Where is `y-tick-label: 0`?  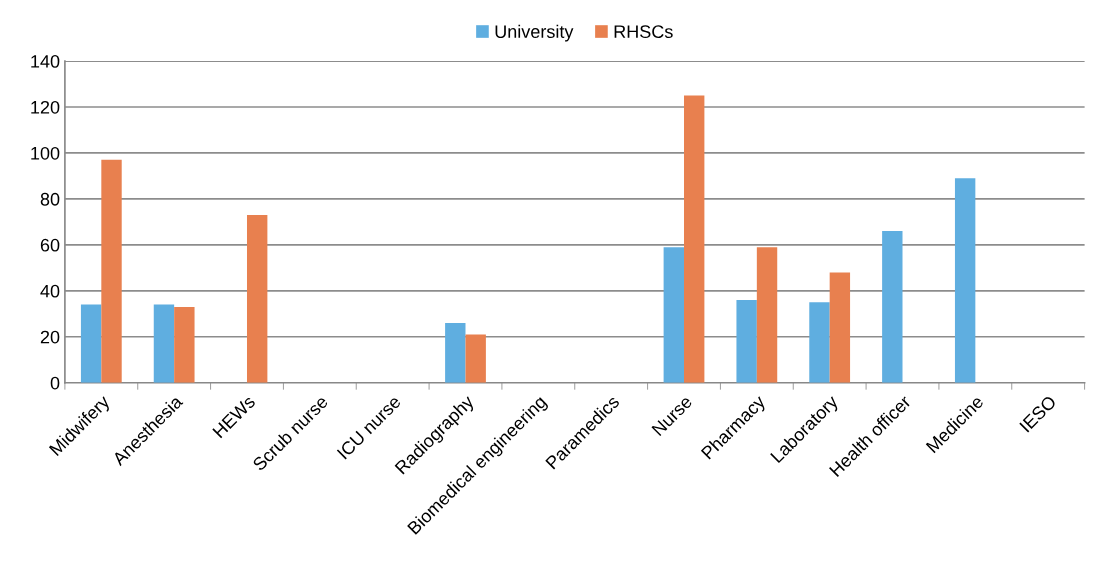
y-tick-label: 0 is located at coordinates (55, 383).